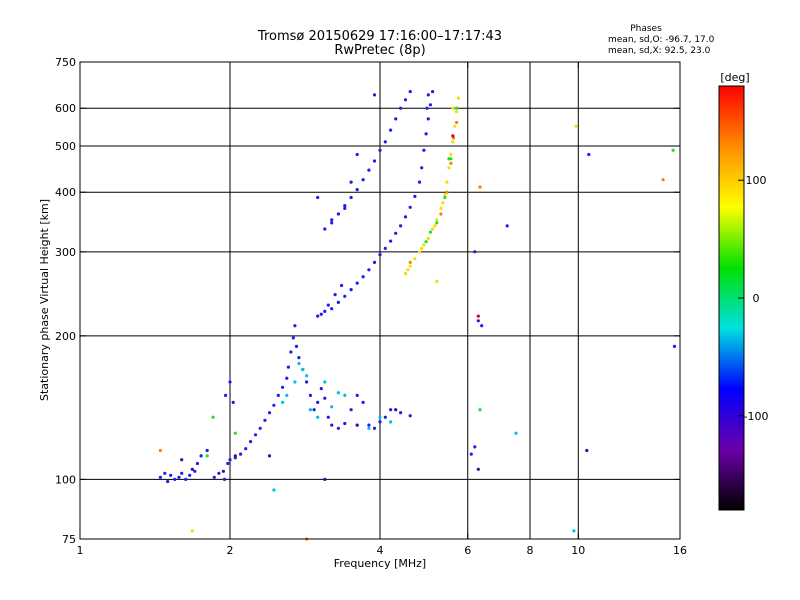 Image resolution: width=800 pixels, height=600 pixels. What do you see at coordinates (379, 50) in the screenshot?
I see `chart-subtitle: RwPretec (8p)` at bounding box center [379, 50].